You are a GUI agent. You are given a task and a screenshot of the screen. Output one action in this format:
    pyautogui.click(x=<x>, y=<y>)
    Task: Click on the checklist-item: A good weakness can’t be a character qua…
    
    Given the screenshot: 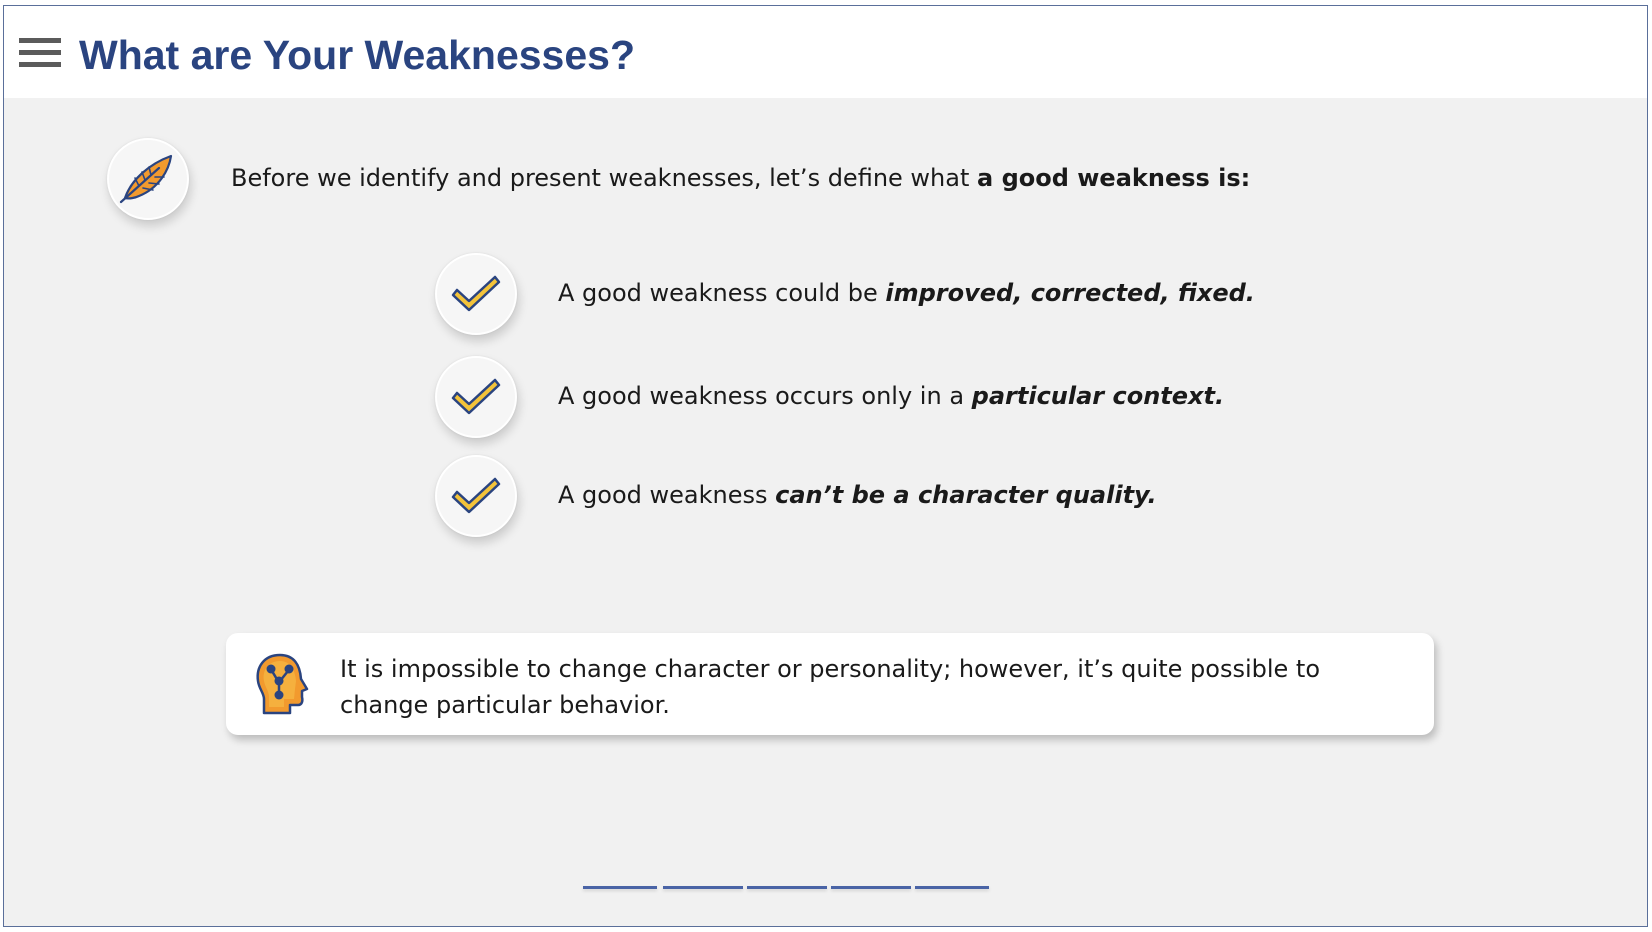 What is the action you would take?
    pyautogui.click(x=845, y=497)
    